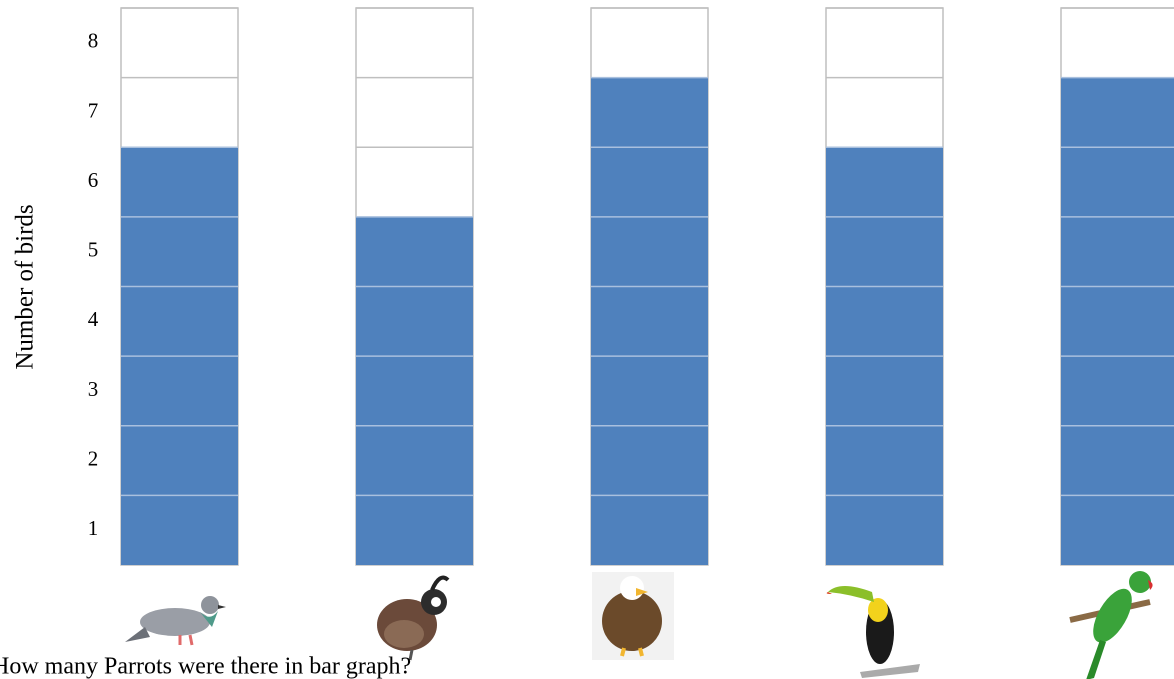 The width and height of the screenshot is (1174, 679). I want to click on eagle-icon, so click(633, 616).